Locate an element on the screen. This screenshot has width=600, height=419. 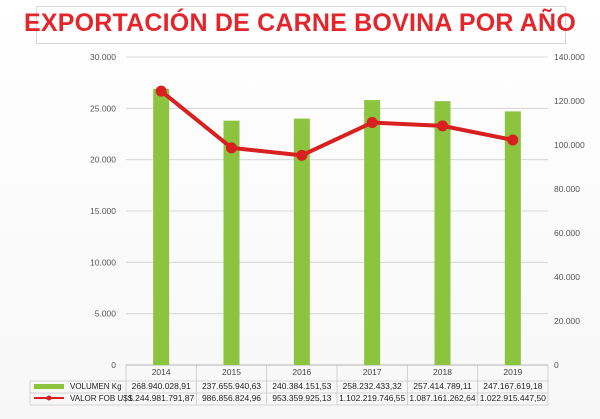
y-left-tick-label: 15.000 is located at coordinates (103, 211).